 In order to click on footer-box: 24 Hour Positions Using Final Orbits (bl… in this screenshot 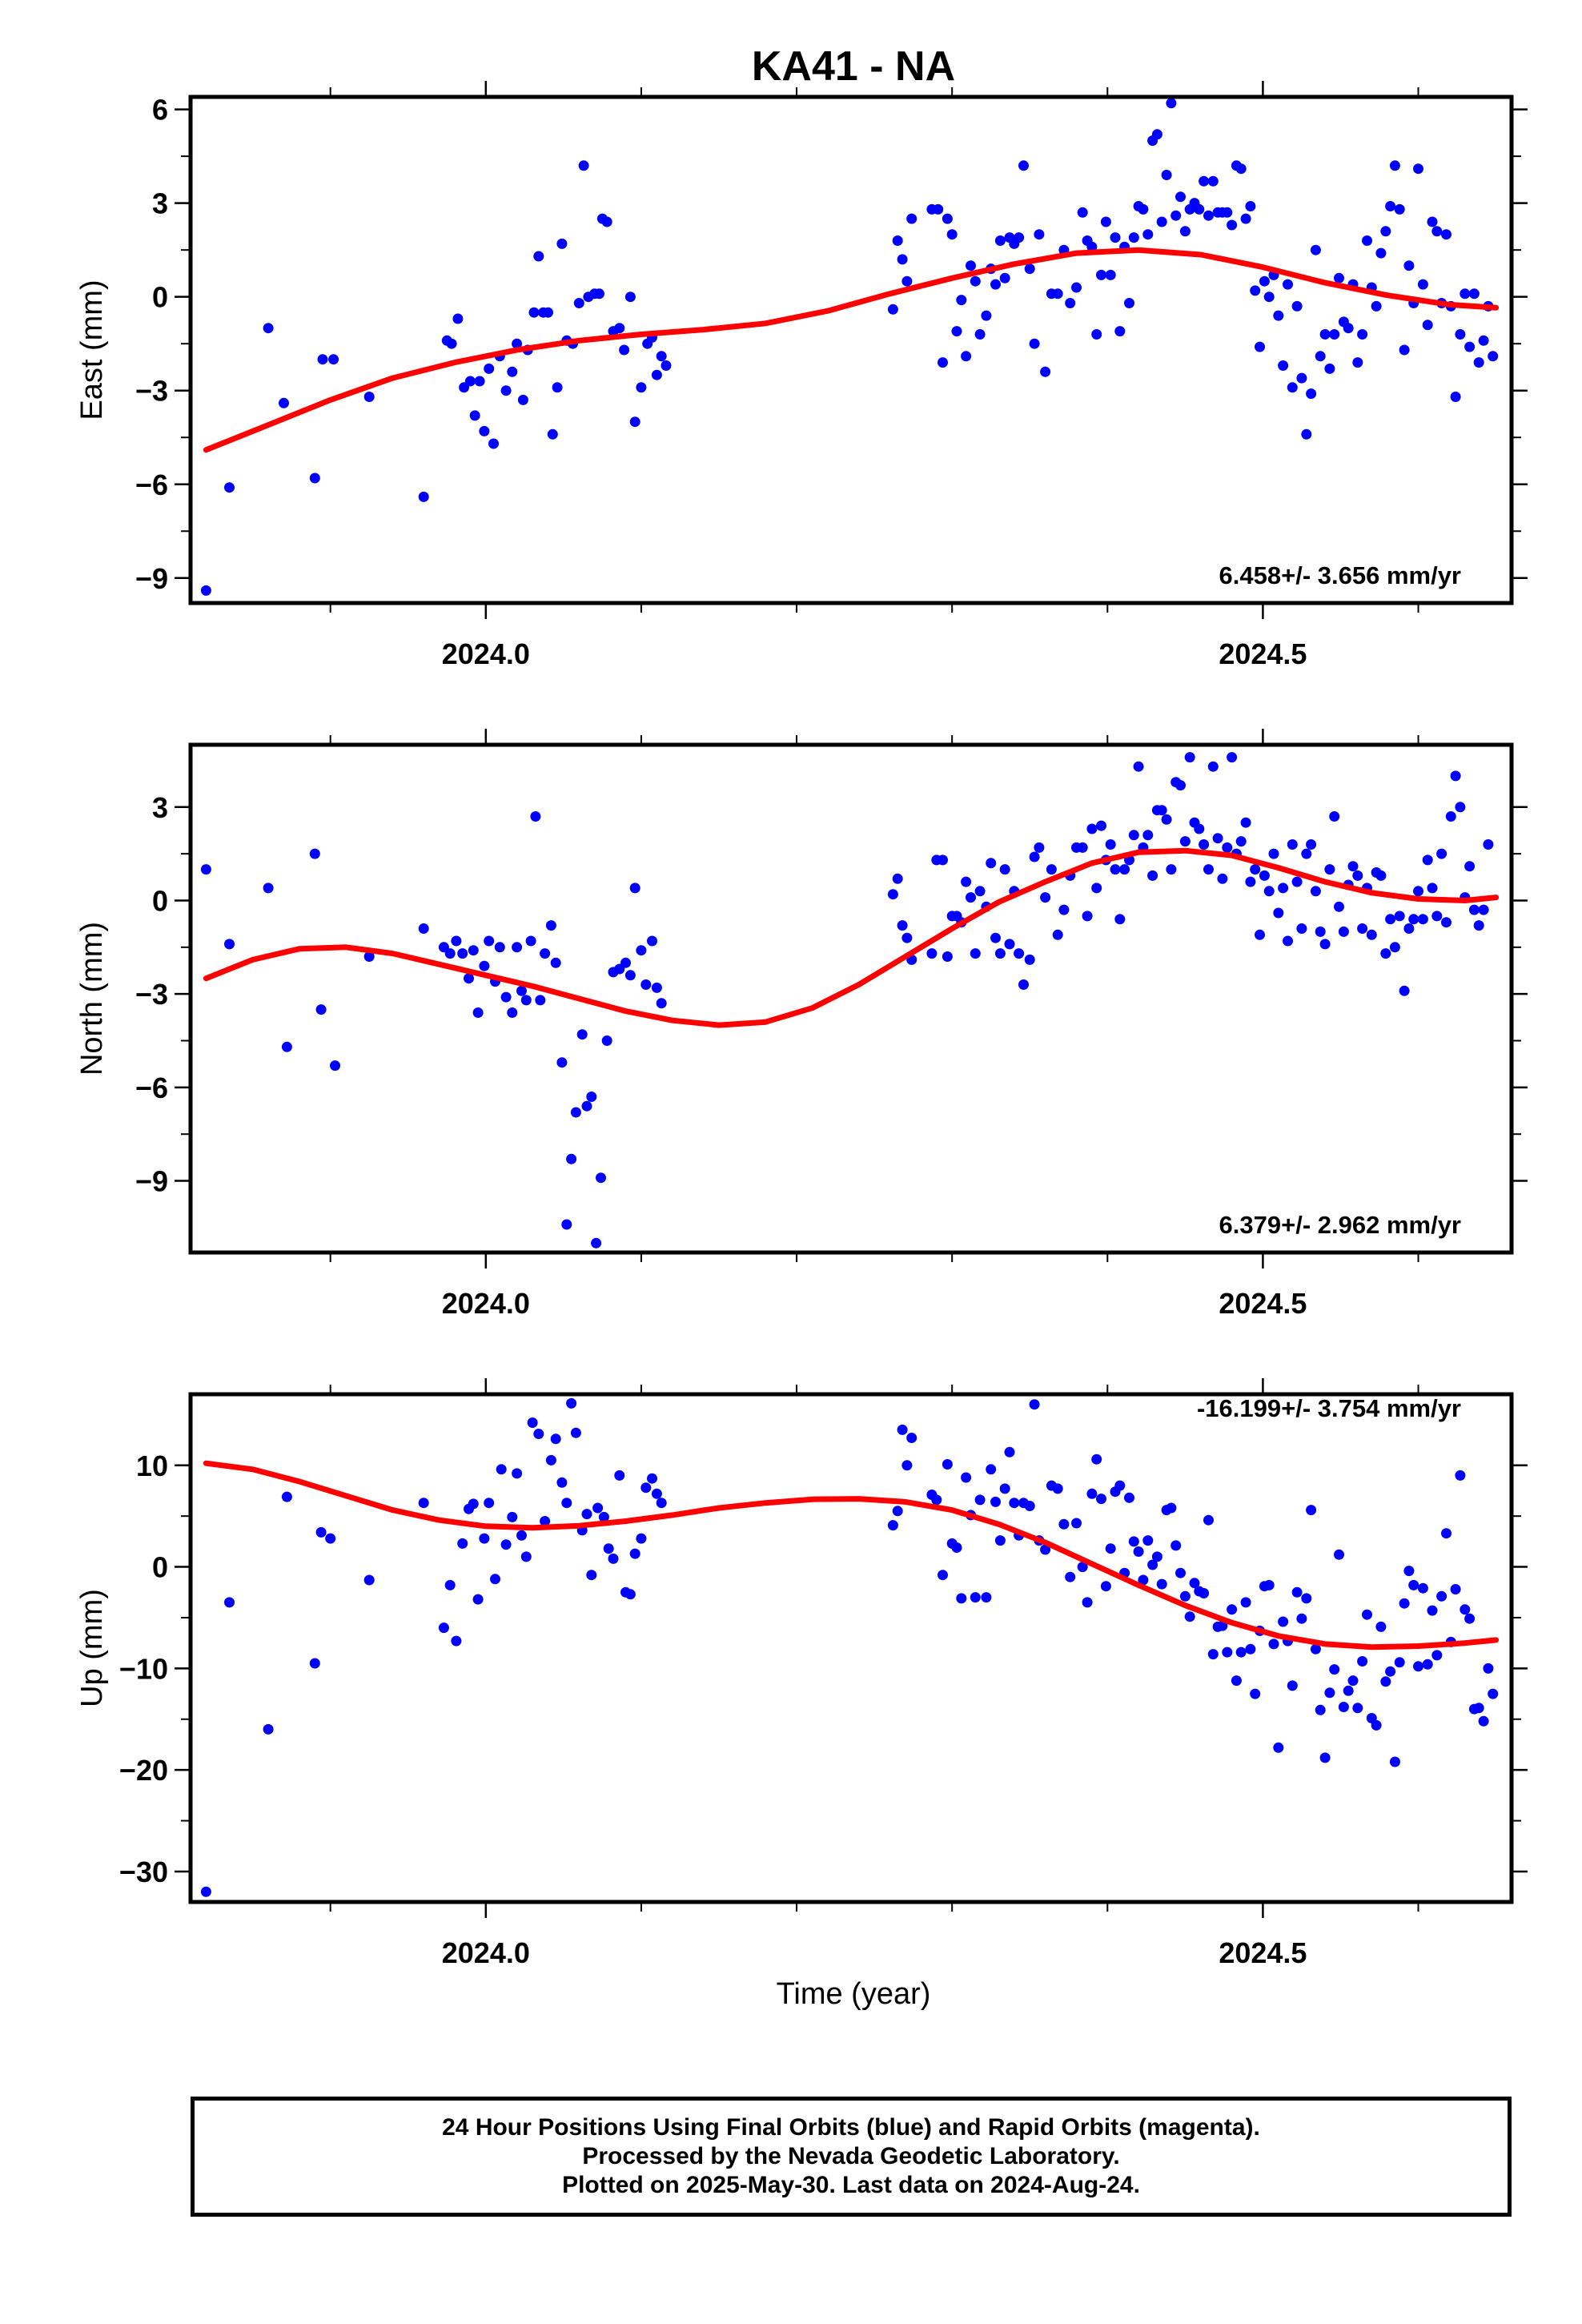, I will do `click(851, 2157)`.